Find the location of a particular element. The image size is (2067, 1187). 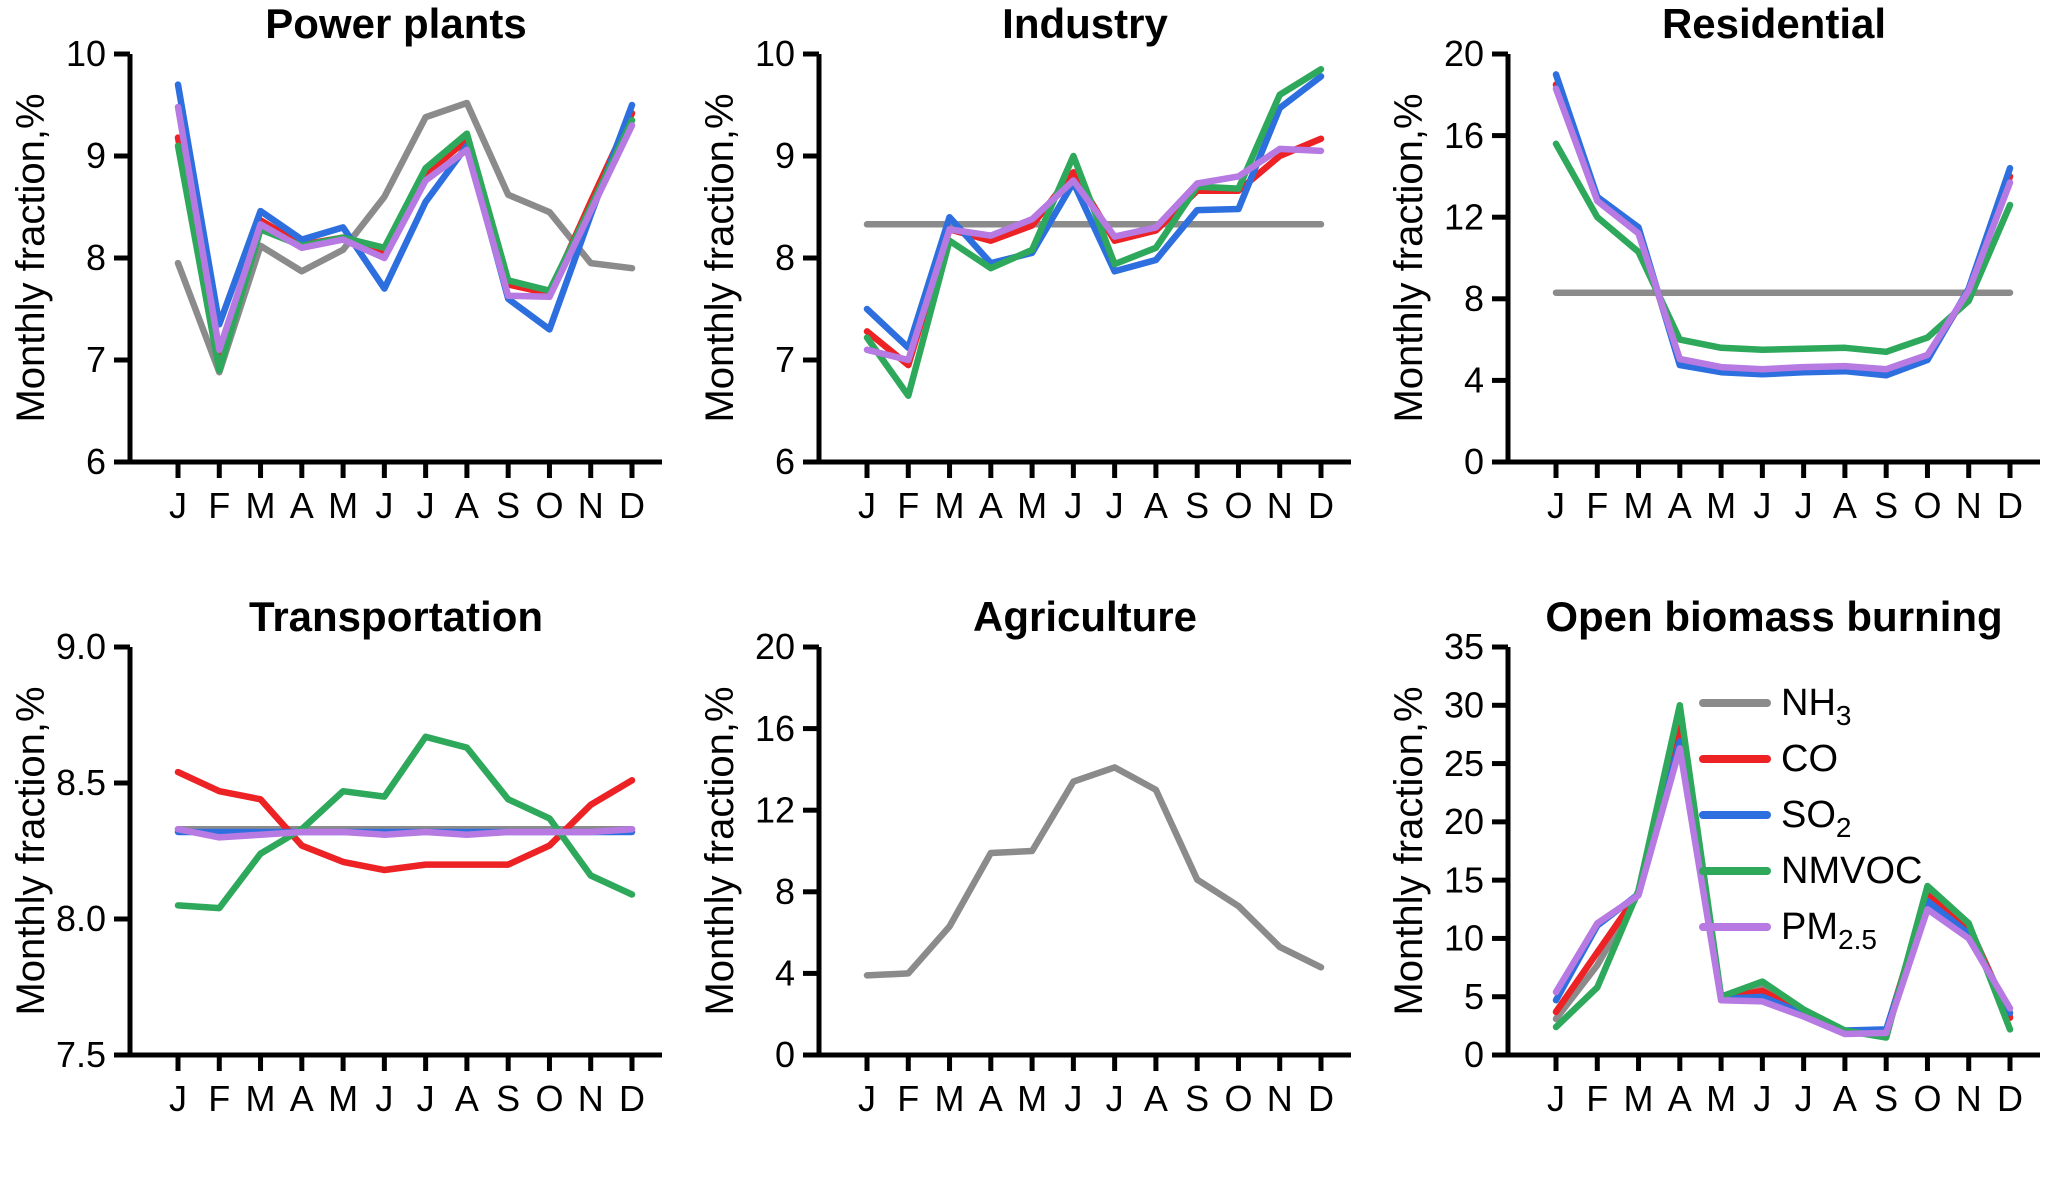

legend-item-nh3: NH3 is located at coordinates (1775, 706).